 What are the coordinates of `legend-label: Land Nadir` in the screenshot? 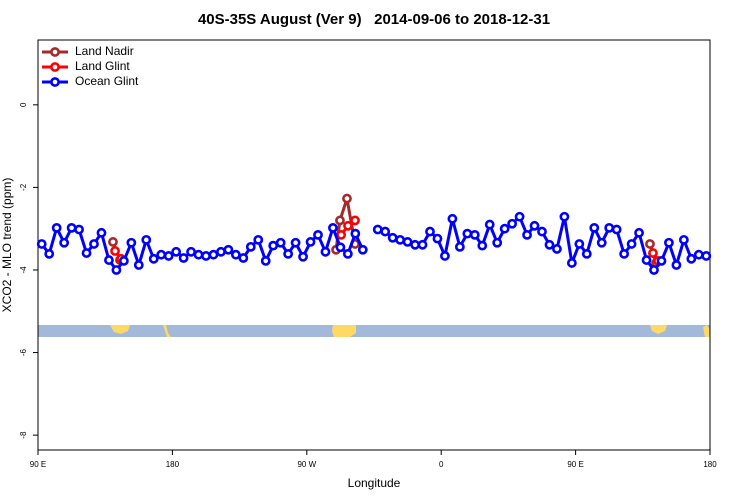 It's located at (104, 51).